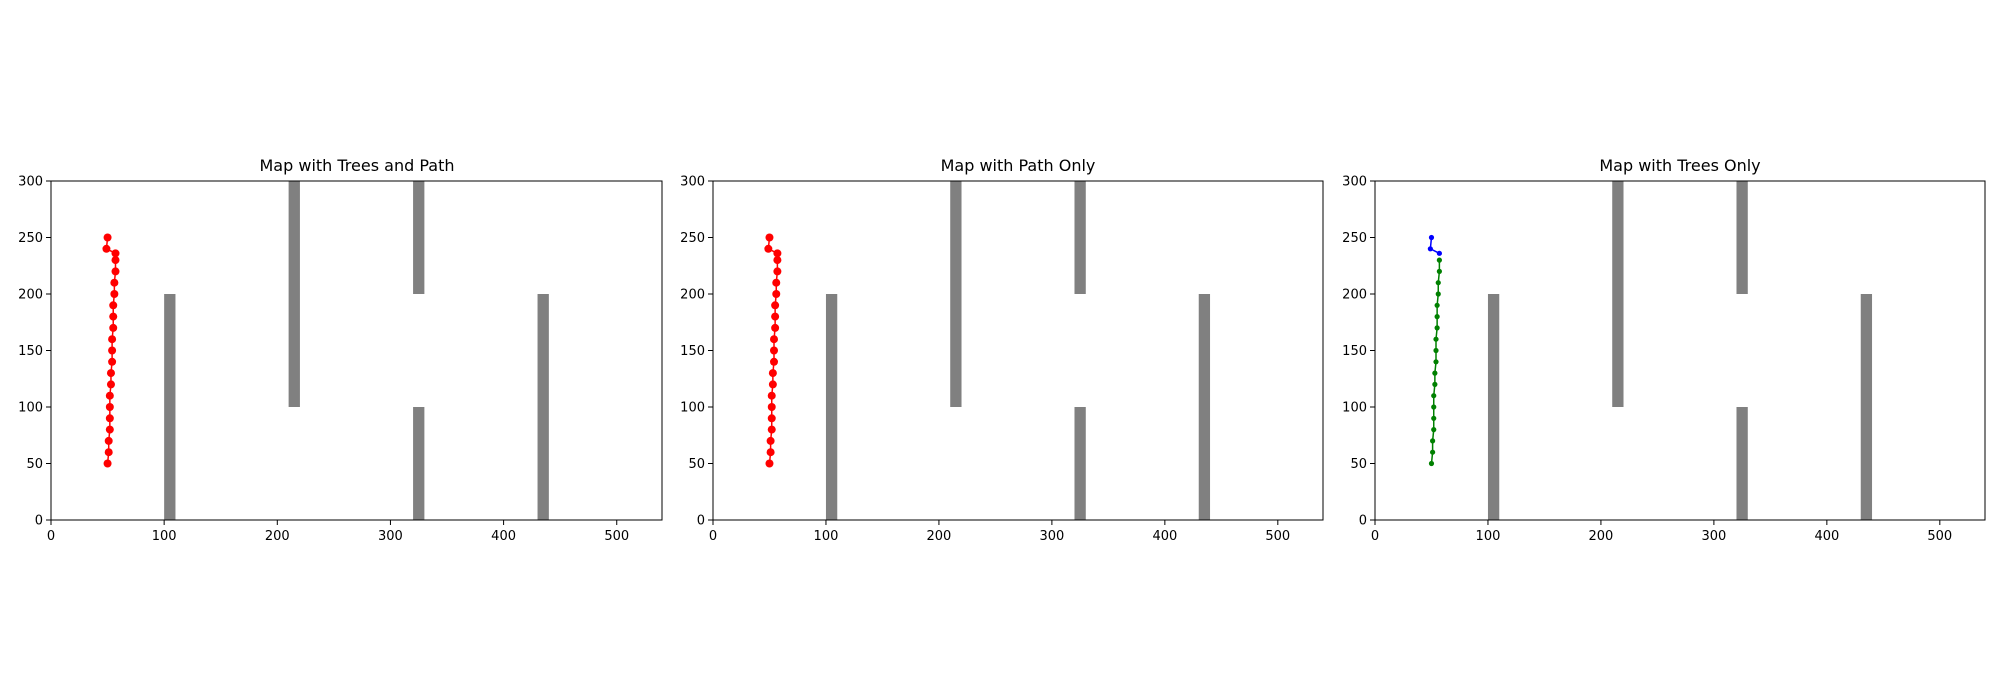 The height and width of the screenshot is (700, 2000). I want to click on panel-title: Map with Trees Only, so click(1679, 165).